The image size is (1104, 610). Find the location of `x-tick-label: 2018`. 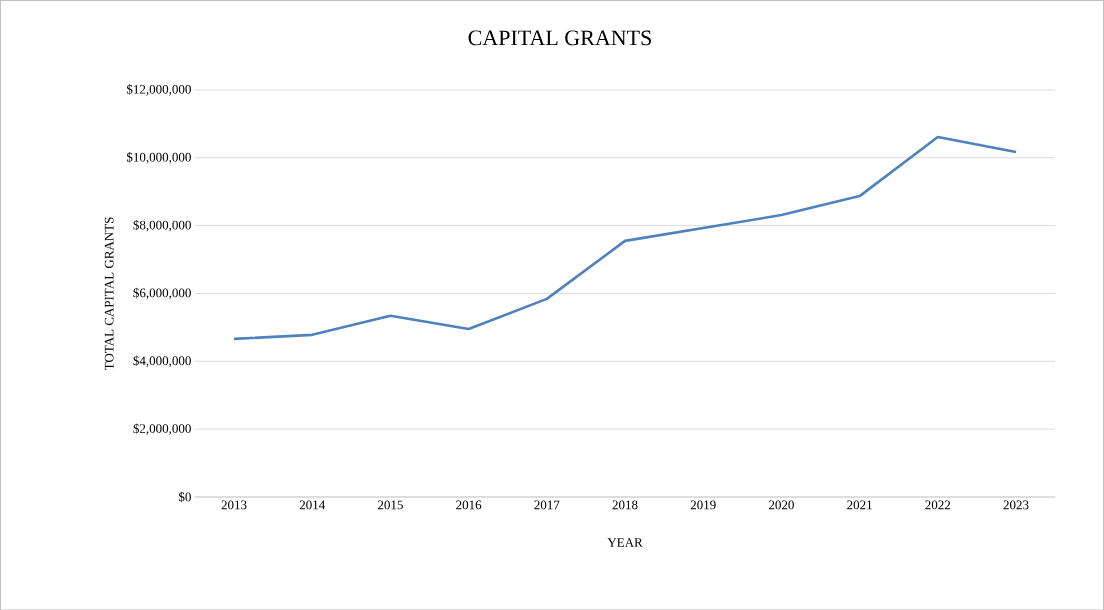

x-tick-label: 2018 is located at coordinates (625, 505).